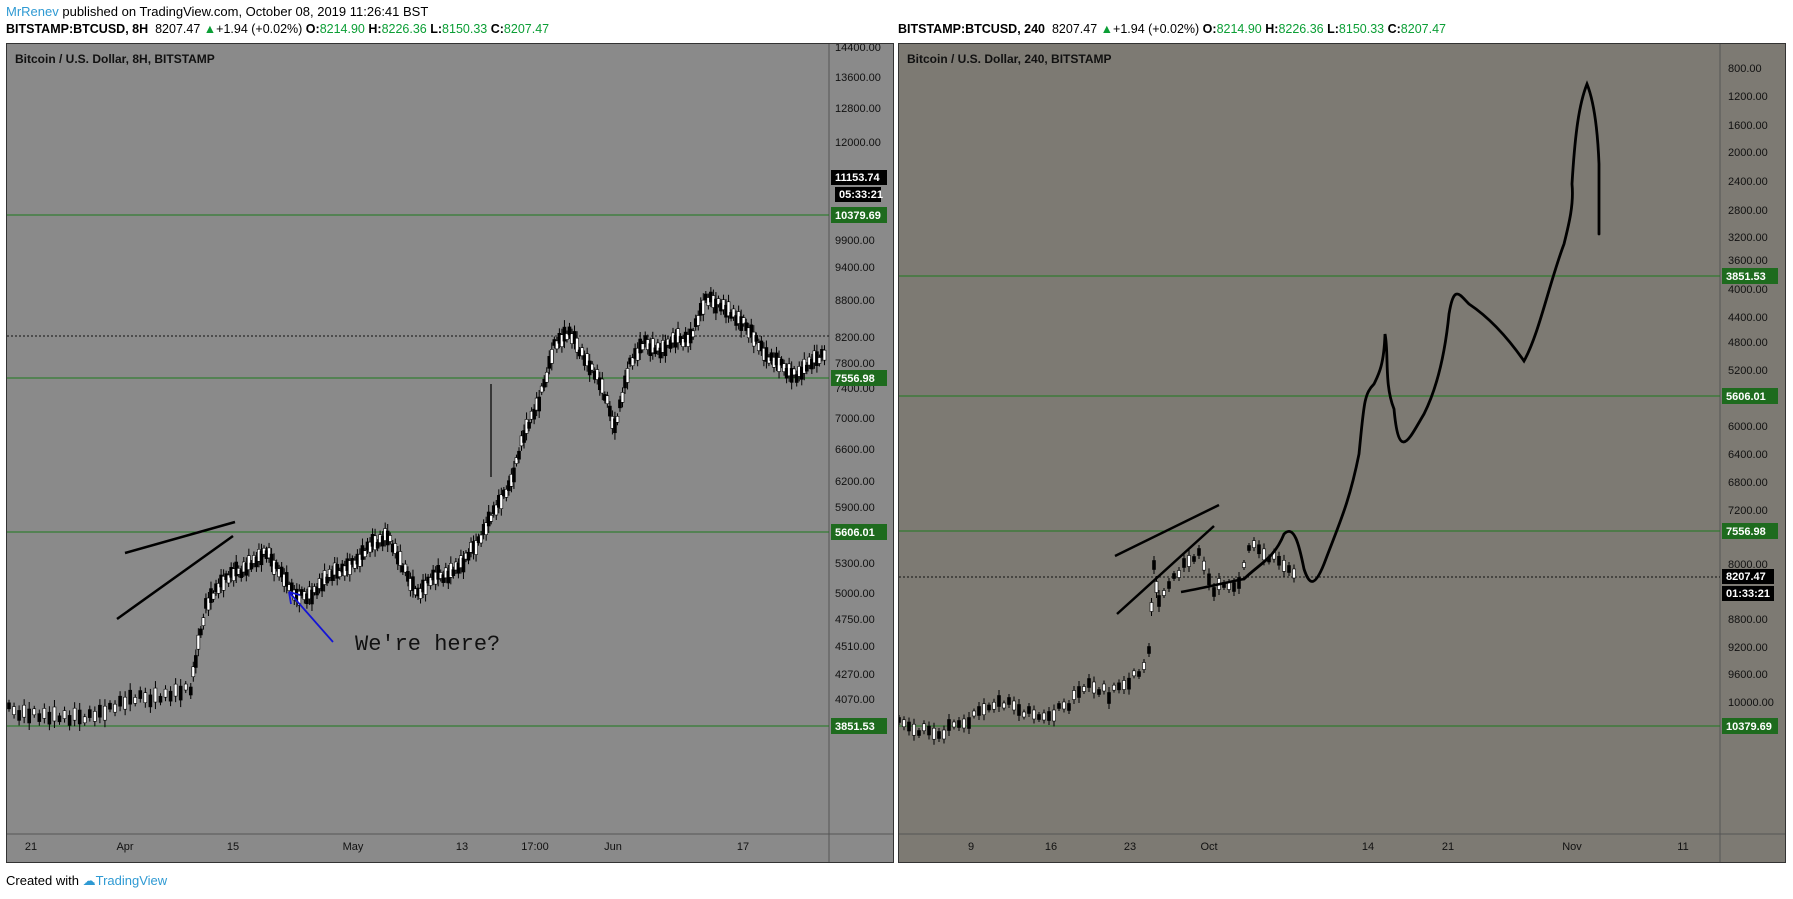 The image size is (1793, 899). What do you see at coordinates (462, 847) in the screenshot?
I see `left-x-tick-label: 13` at bounding box center [462, 847].